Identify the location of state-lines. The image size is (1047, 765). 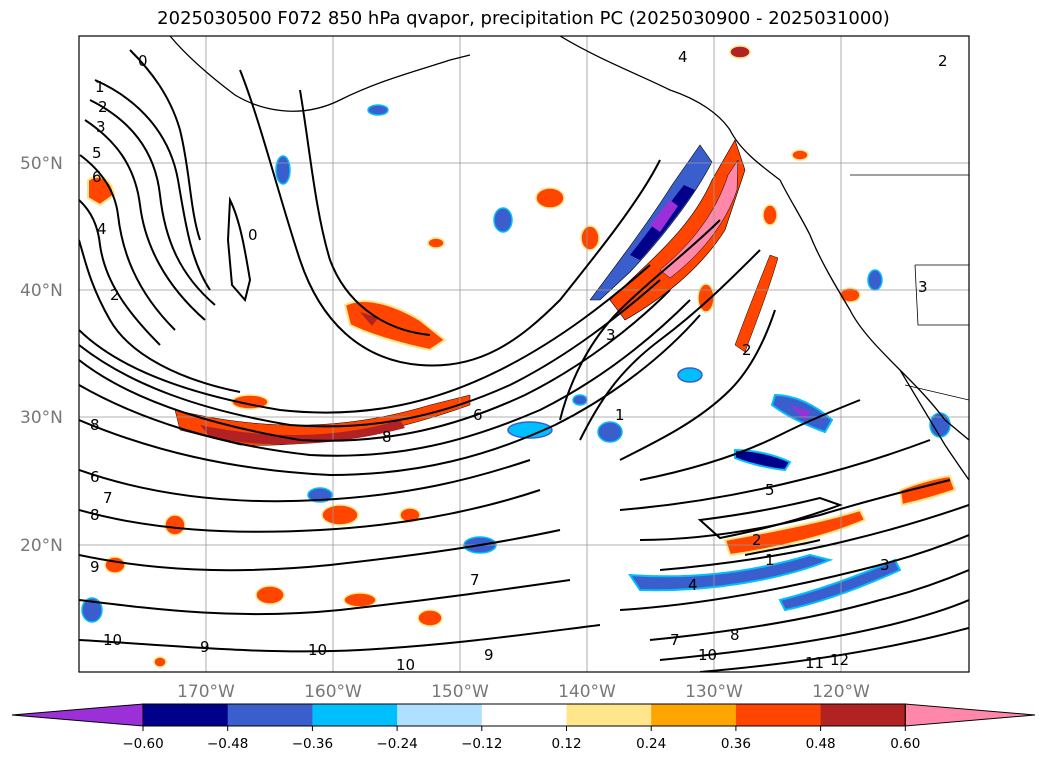
(936, 332).